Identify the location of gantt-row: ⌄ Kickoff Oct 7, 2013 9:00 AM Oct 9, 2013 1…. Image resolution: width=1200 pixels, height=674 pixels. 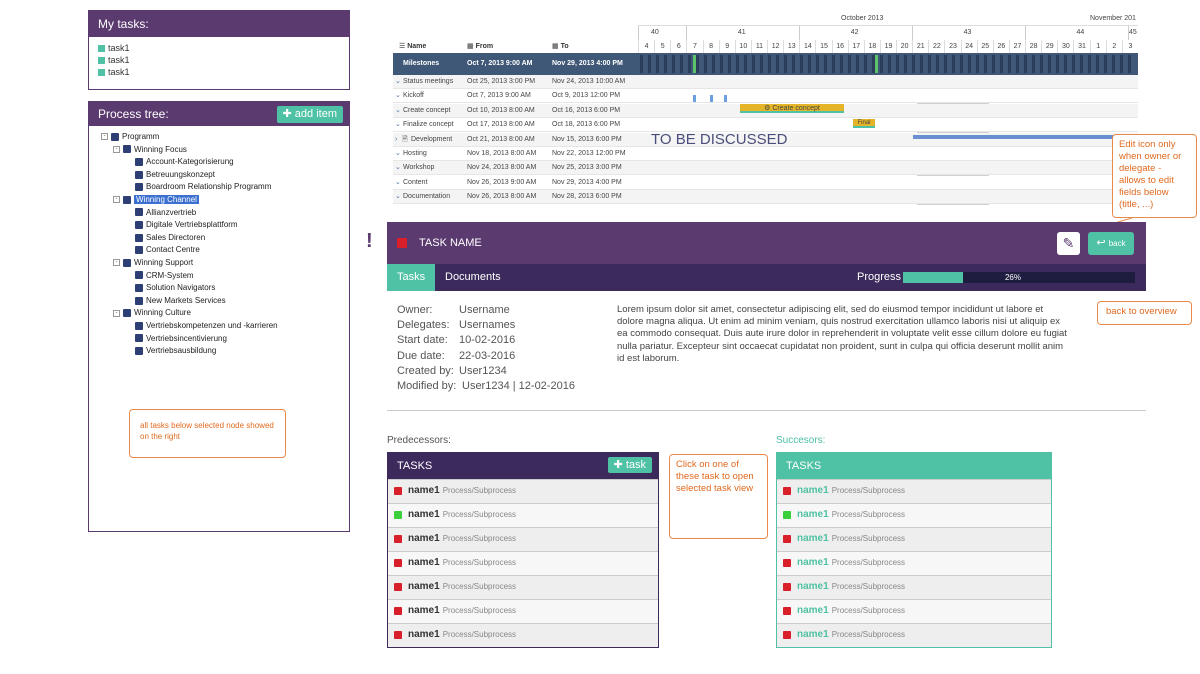
(765, 96).